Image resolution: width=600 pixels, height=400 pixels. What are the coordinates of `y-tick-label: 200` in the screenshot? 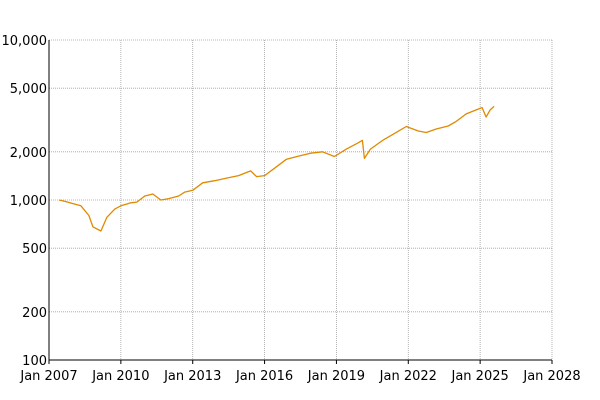 It's located at (34, 313).